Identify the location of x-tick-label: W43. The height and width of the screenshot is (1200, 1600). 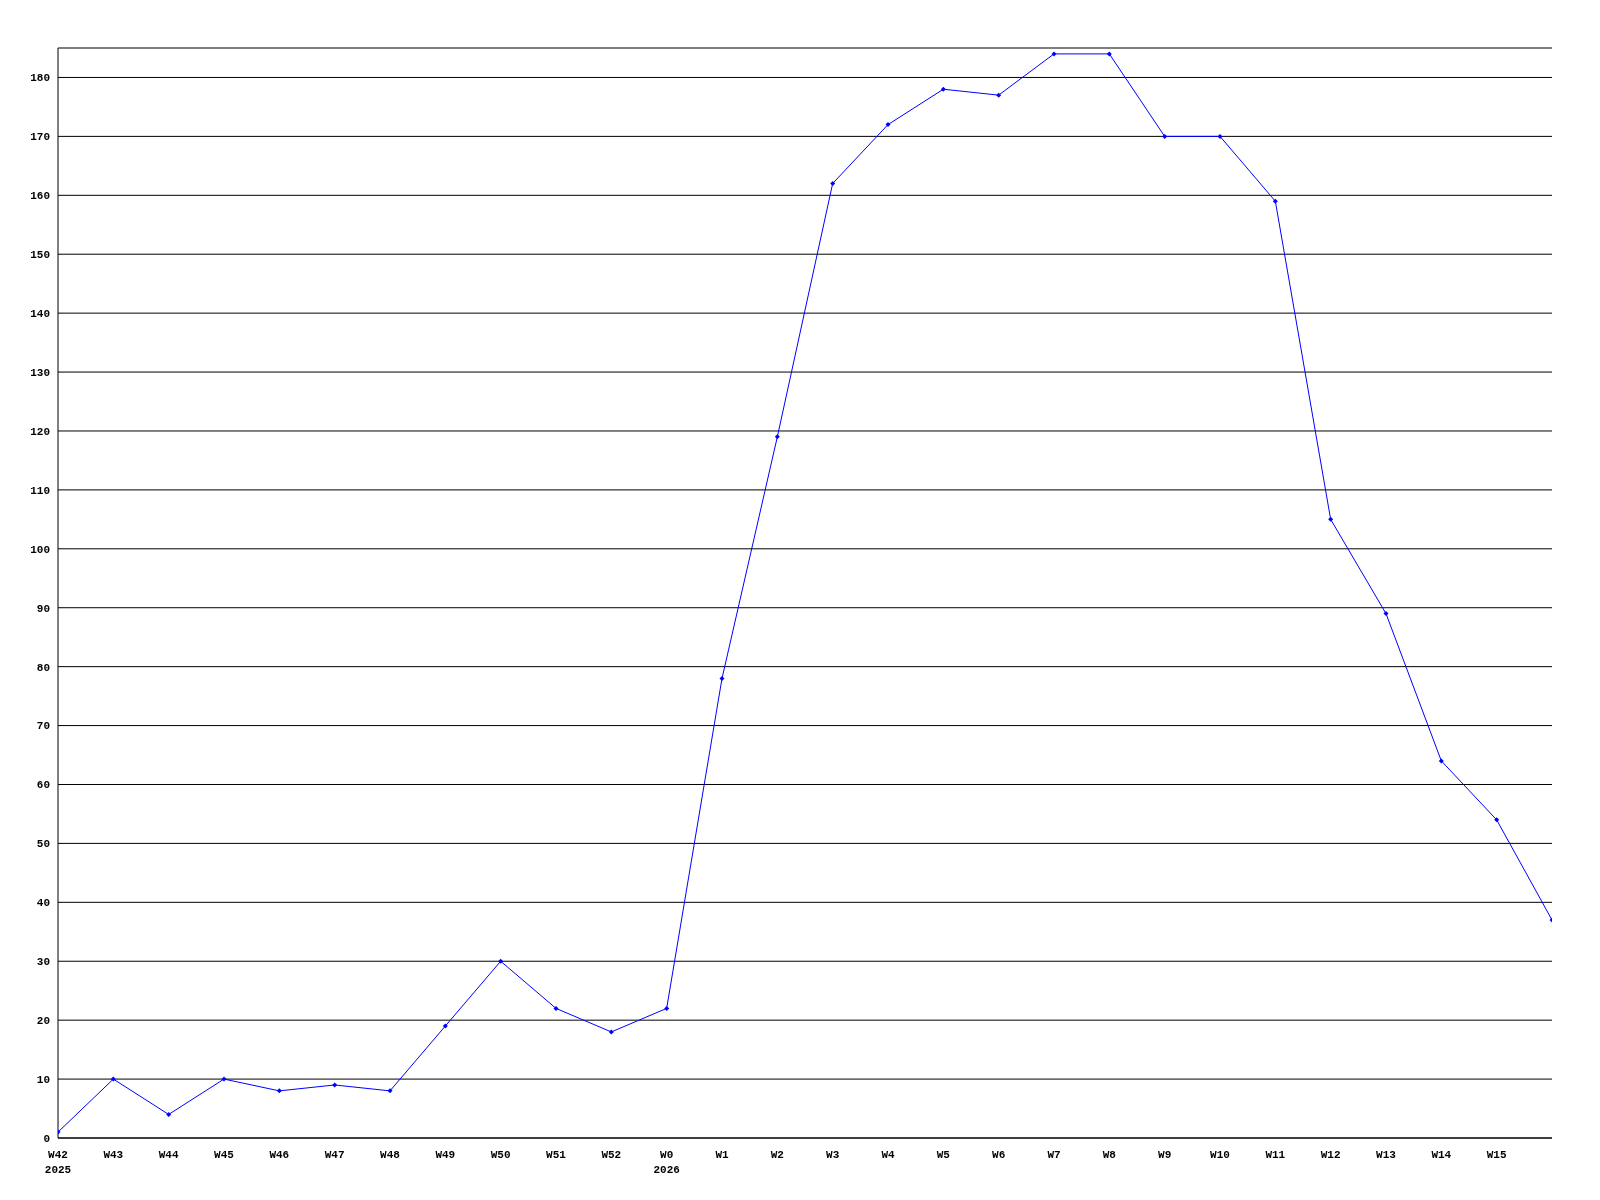
(113, 1155).